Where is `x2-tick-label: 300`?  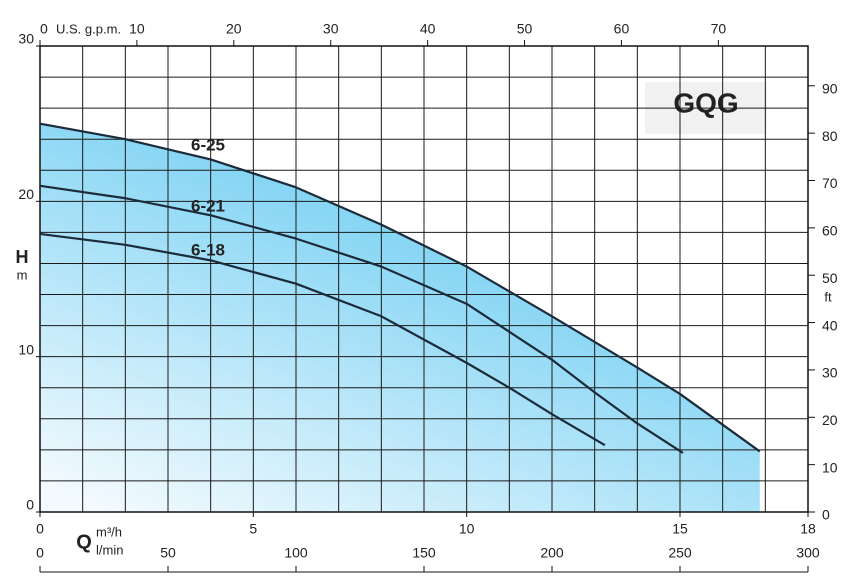
x2-tick-label: 300 is located at coordinates (808, 553).